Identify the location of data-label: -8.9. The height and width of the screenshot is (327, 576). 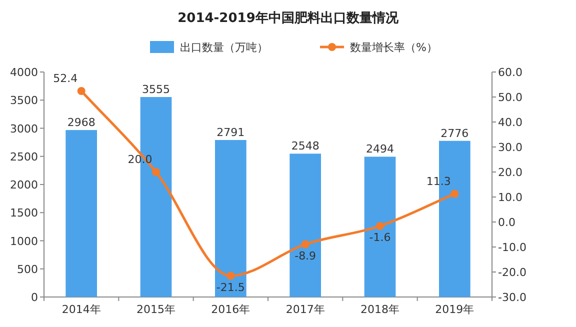
(305, 255).